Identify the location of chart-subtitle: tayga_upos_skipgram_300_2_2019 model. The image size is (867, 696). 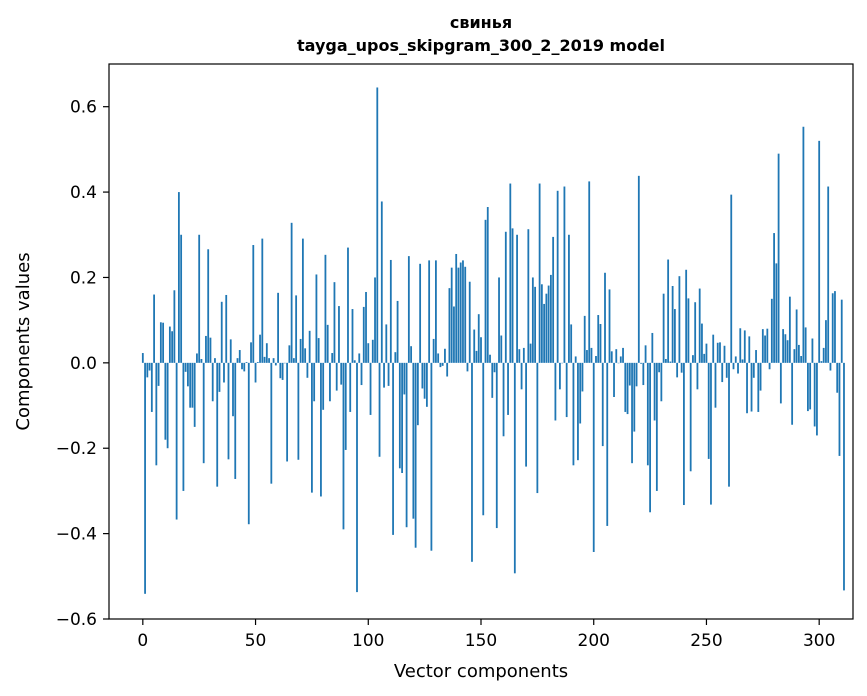
(481, 45).